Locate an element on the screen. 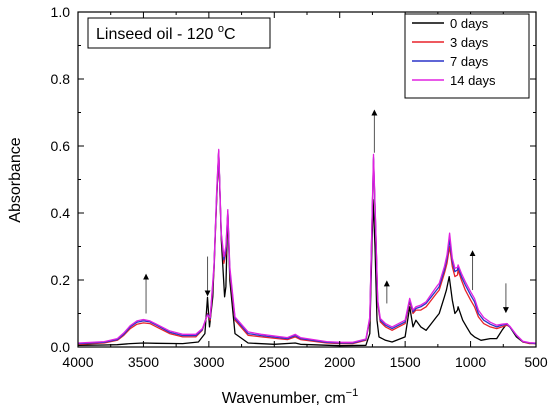  y-tick-label: 0.0 is located at coordinates (61, 347).